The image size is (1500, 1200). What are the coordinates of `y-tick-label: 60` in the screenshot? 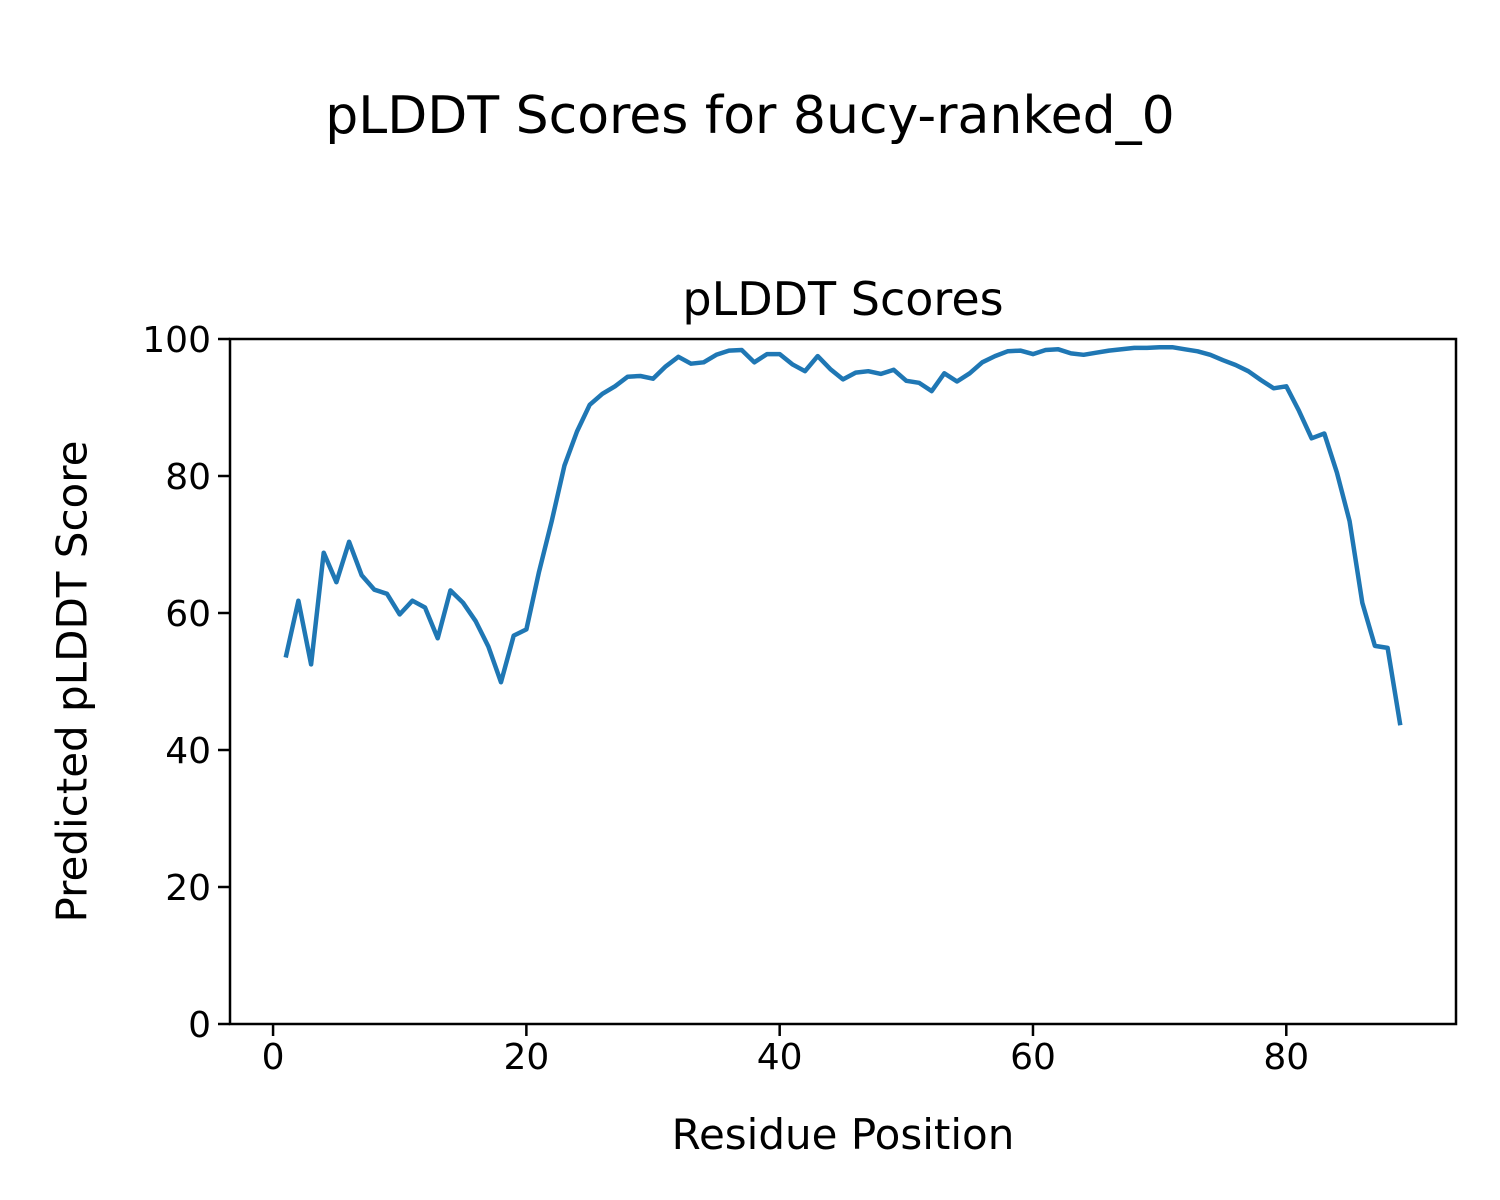 It's located at (188, 614).